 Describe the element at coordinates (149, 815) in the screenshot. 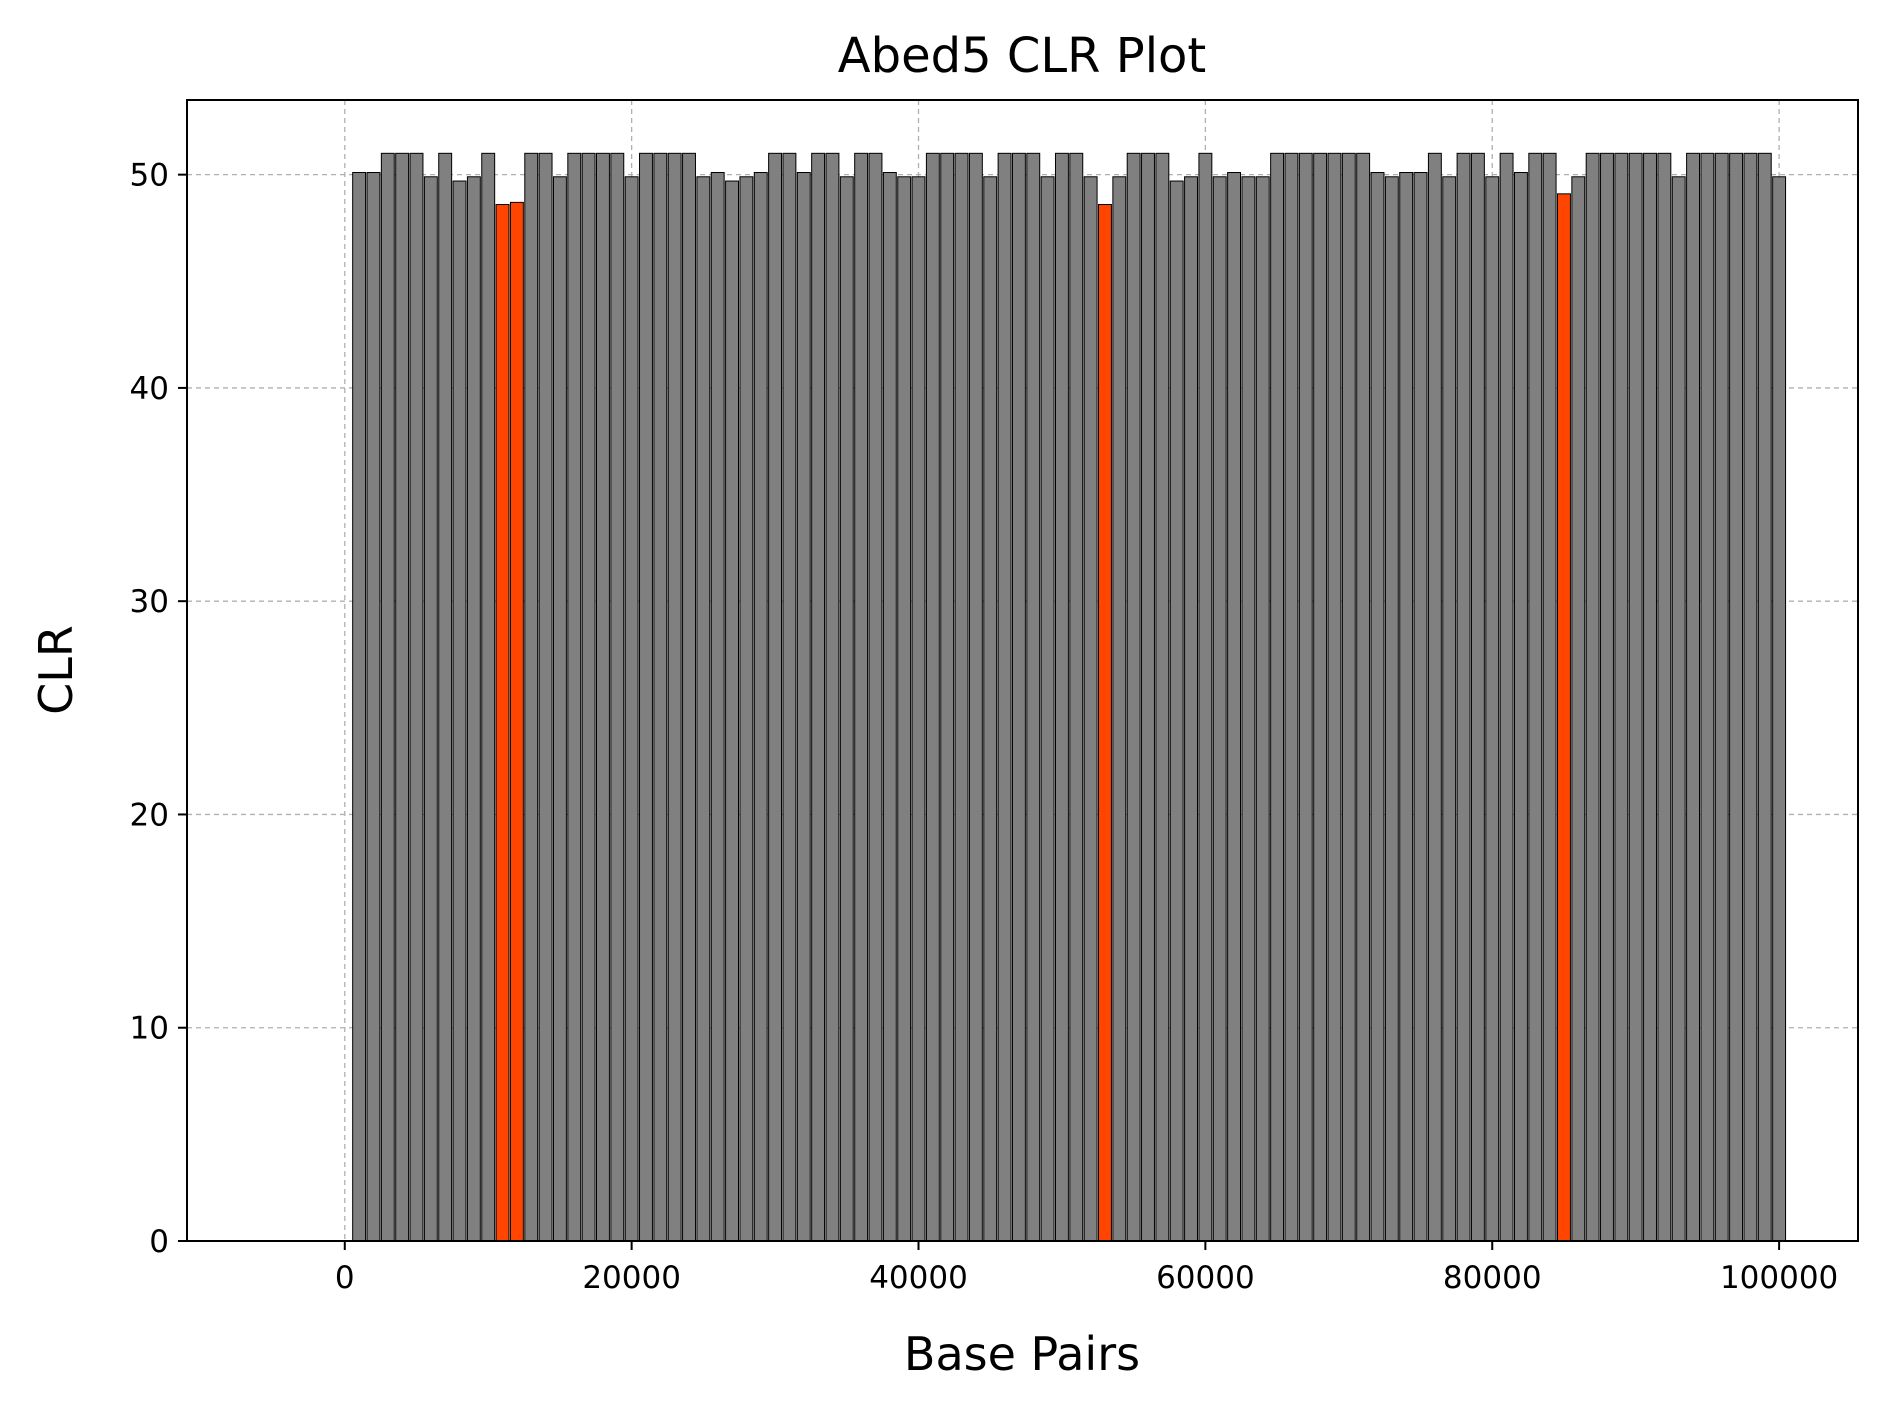

I see `y-tick-label: 20` at that location.